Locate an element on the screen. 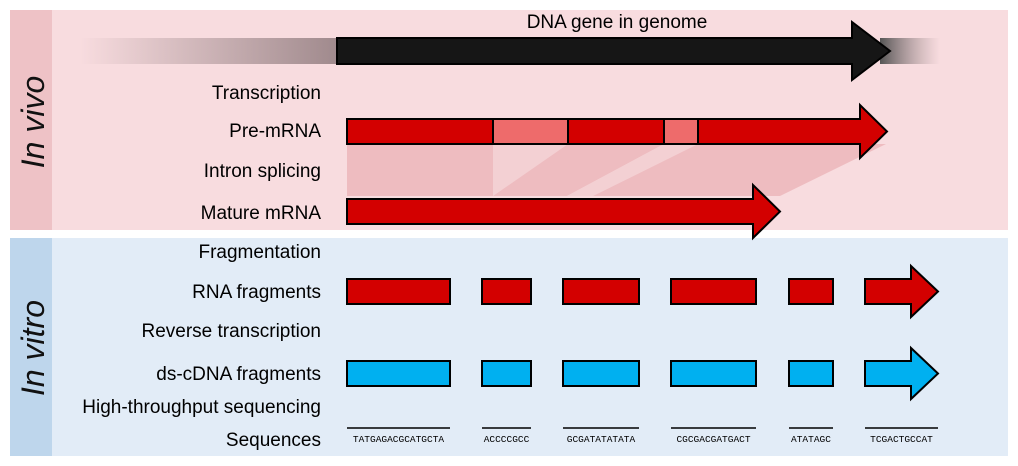 The width and height of the screenshot is (1018, 466). label-fragmentation: Fragmentation is located at coordinates (259, 252).